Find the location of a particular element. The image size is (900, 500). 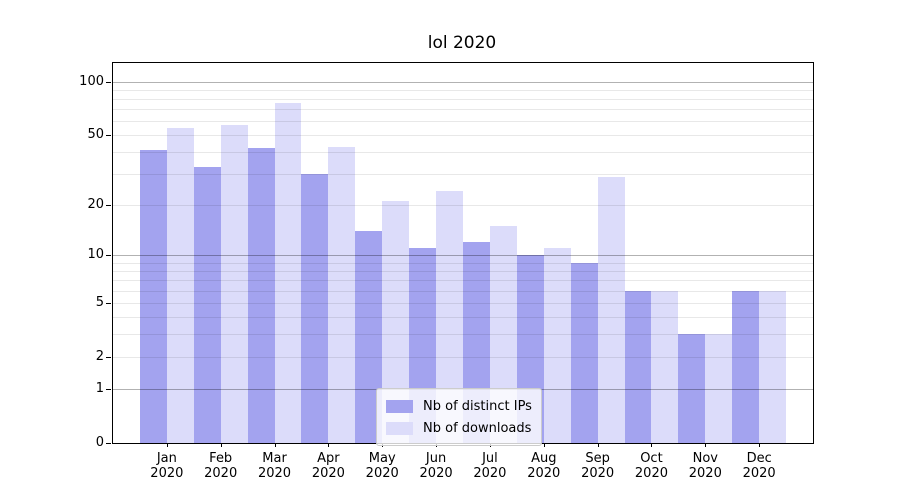

x-axis-tickmark-aug is located at coordinates (544, 445).